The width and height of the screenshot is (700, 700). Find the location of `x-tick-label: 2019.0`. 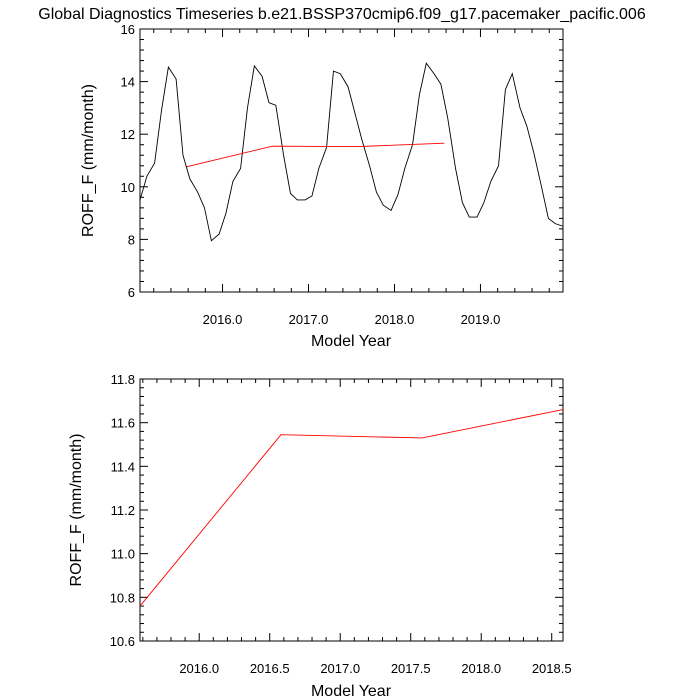

x-tick-label: 2019.0 is located at coordinates (481, 319).